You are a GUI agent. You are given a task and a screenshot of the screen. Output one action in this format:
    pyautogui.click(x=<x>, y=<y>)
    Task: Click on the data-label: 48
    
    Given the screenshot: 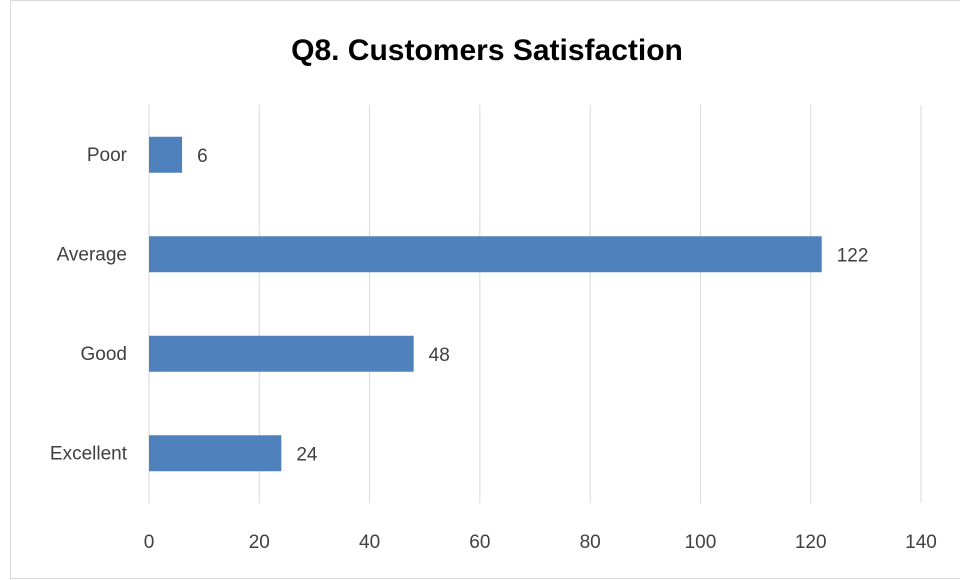 What is the action you would take?
    pyautogui.click(x=439, y=355)
    